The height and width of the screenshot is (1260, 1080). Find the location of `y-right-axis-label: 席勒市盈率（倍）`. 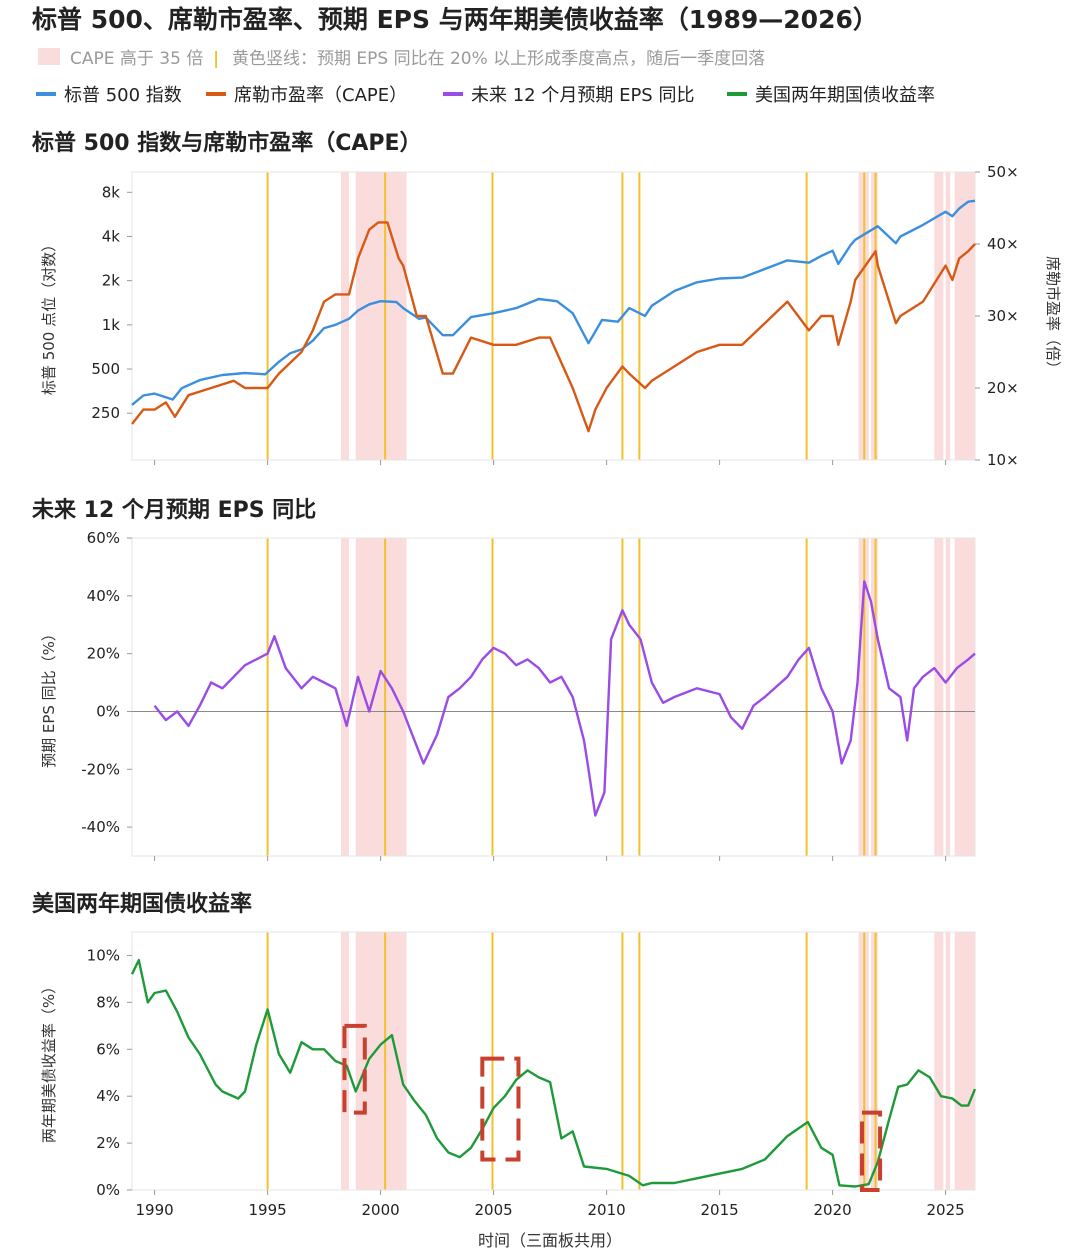

y-right-axis-label: 席勒市盈率（倍） is located at coordinates (1053, 316).